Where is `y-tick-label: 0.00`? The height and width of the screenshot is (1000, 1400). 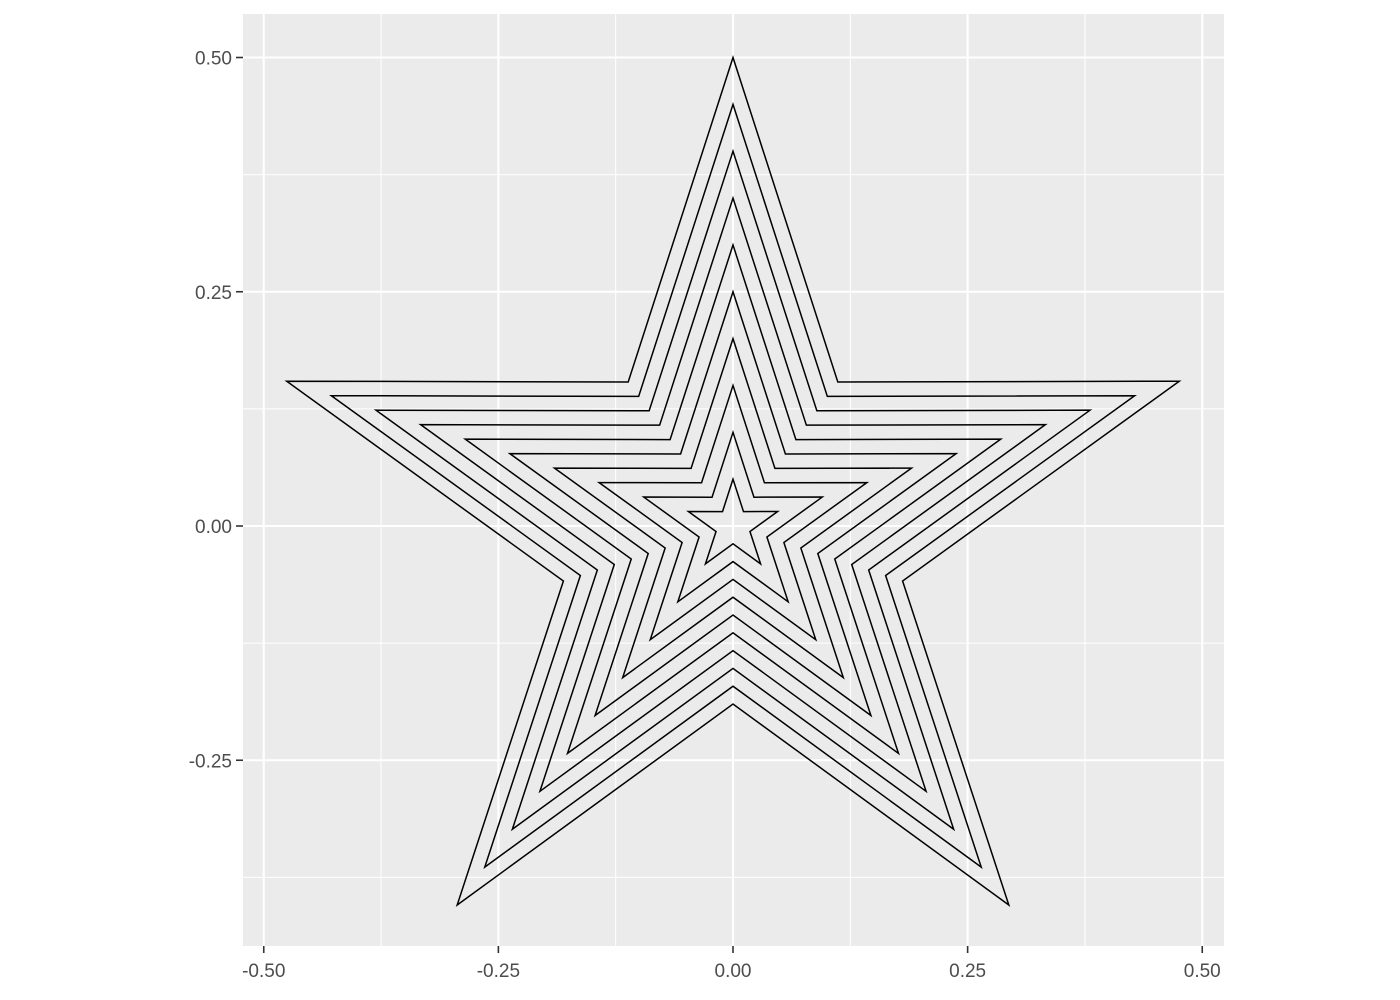
y-tick-label: 0.00 is located at coordinates (213, 527).